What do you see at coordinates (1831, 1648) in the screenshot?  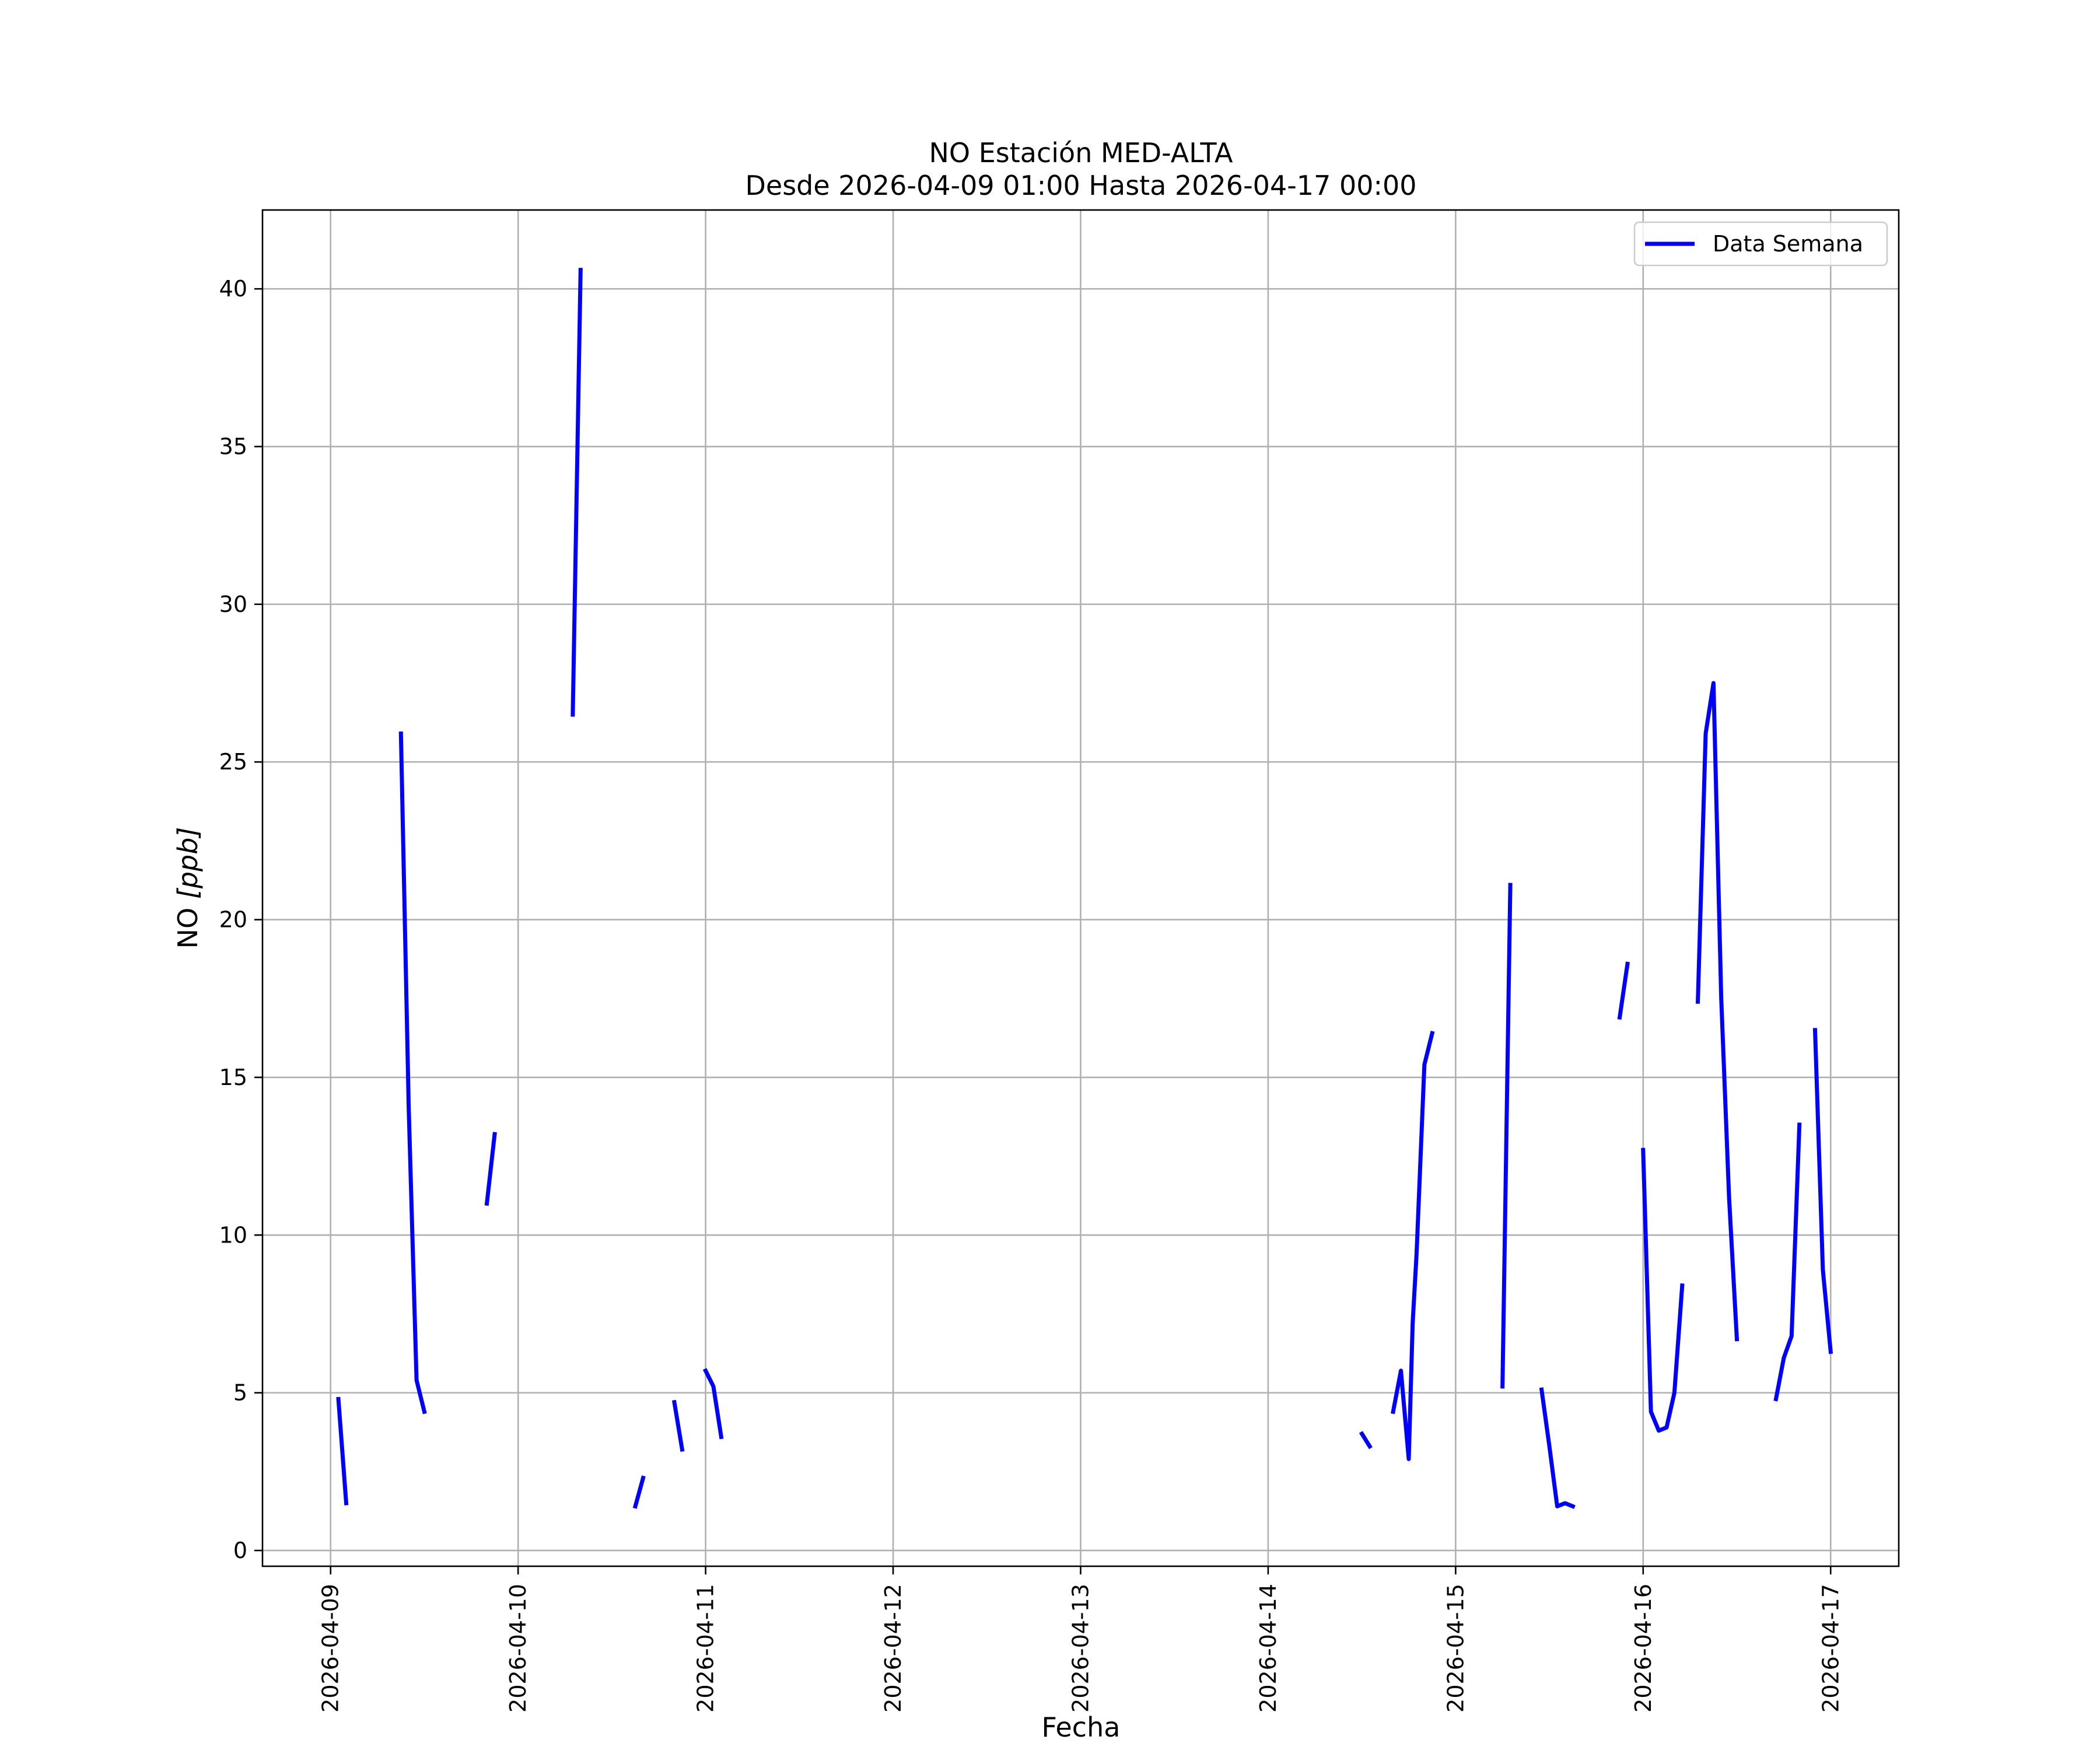 I see `x-tick-label: 2026-04-17` at bounding box center [1831, 1648].